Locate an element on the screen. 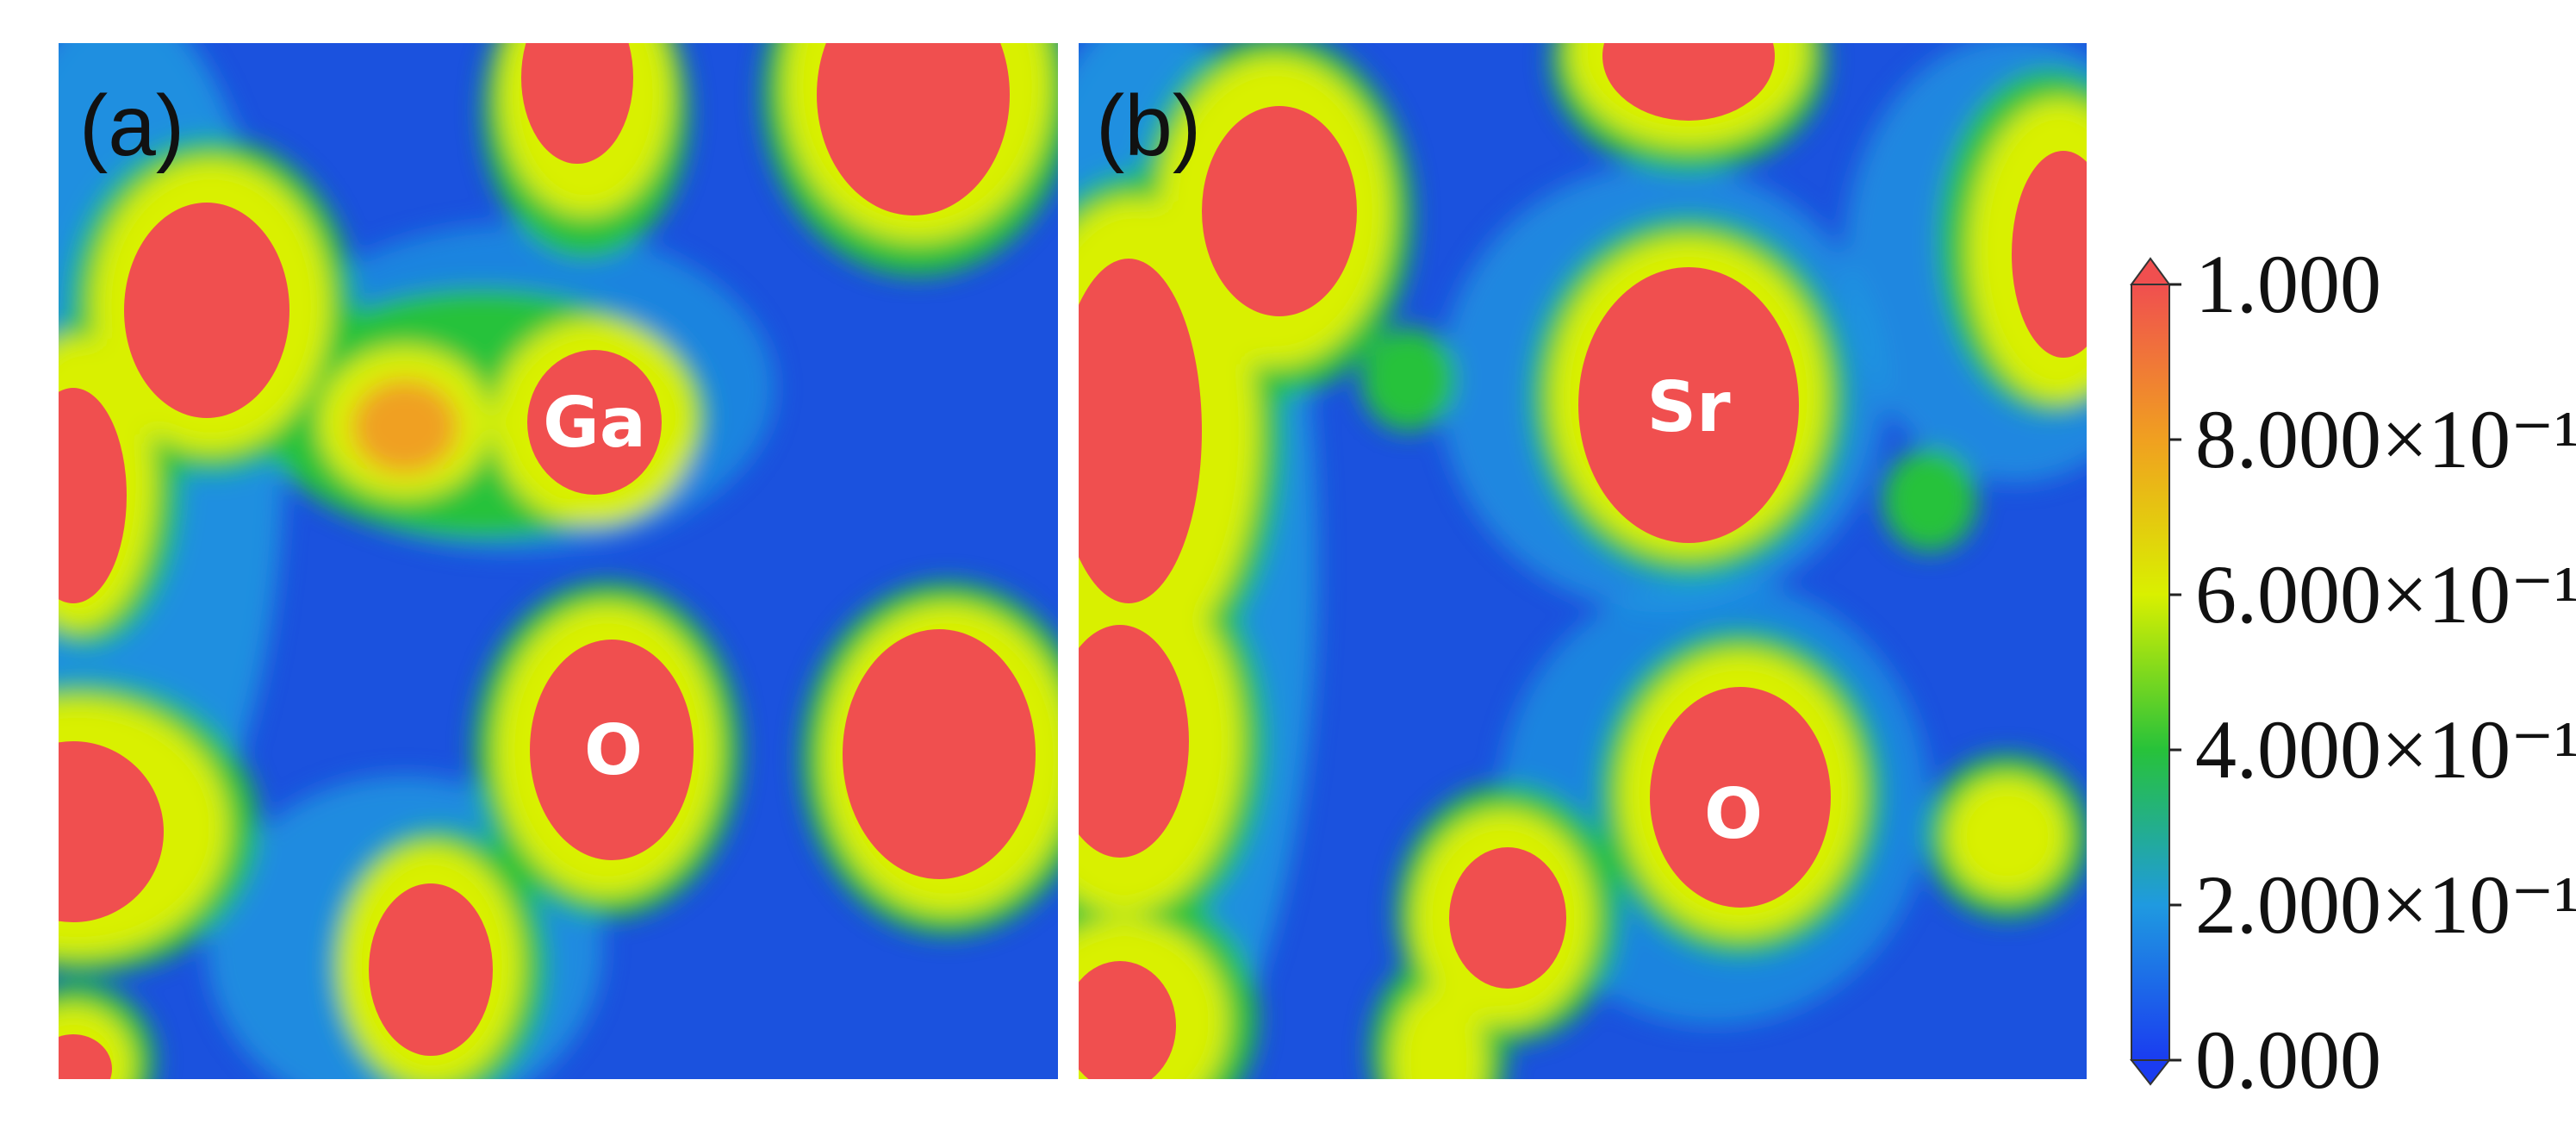 The height and width of the screenshot is (1136, 2576). panel-label: (b) is located at coordinates (1149, 126).